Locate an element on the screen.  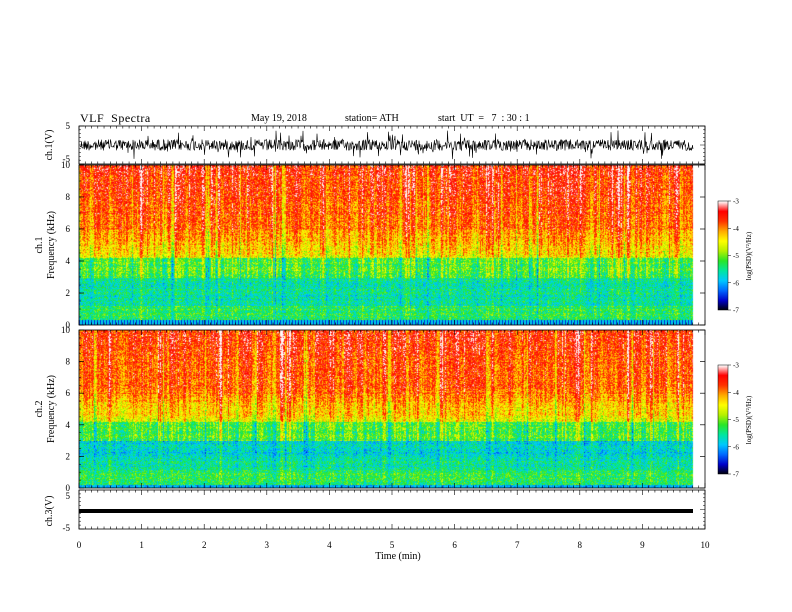
ch3-ytick-bottom: -5 is located at coordinates (67, 528).